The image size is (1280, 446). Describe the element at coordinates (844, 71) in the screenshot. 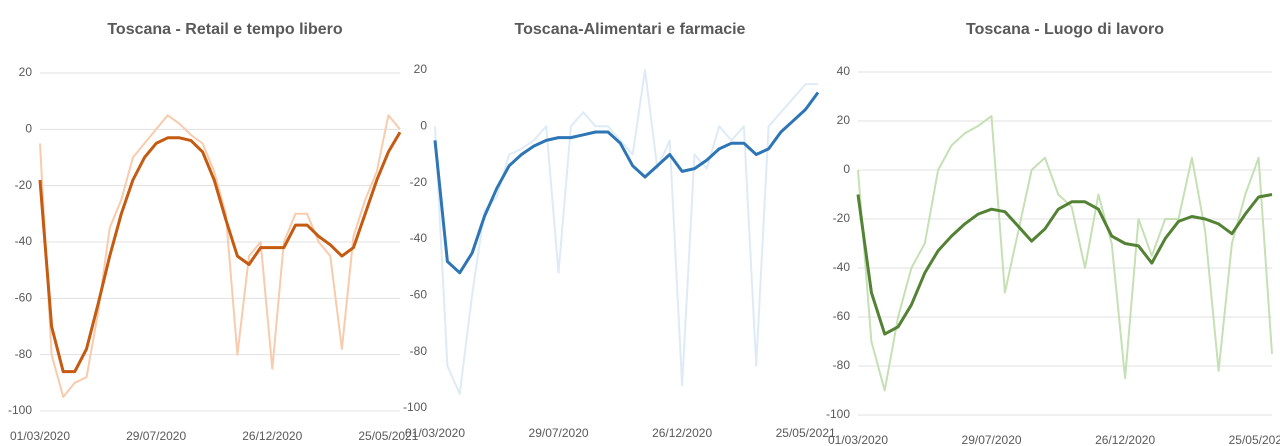

I see `y-tick-label: 40` at that location.